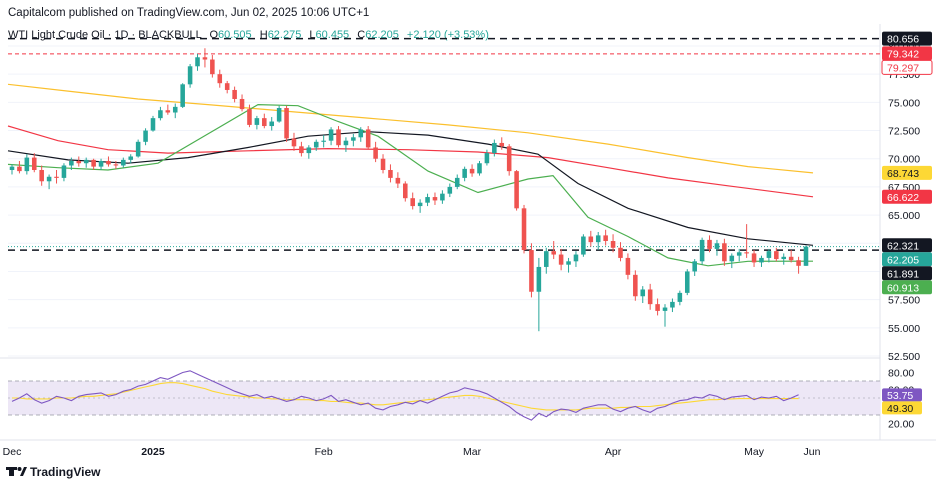 Image resolution: width=936 pixels, height=488 pixels. Describe the element at coordinates (903, 174) in the screenshot. I see `price-badge-label: 68.743` at that location.